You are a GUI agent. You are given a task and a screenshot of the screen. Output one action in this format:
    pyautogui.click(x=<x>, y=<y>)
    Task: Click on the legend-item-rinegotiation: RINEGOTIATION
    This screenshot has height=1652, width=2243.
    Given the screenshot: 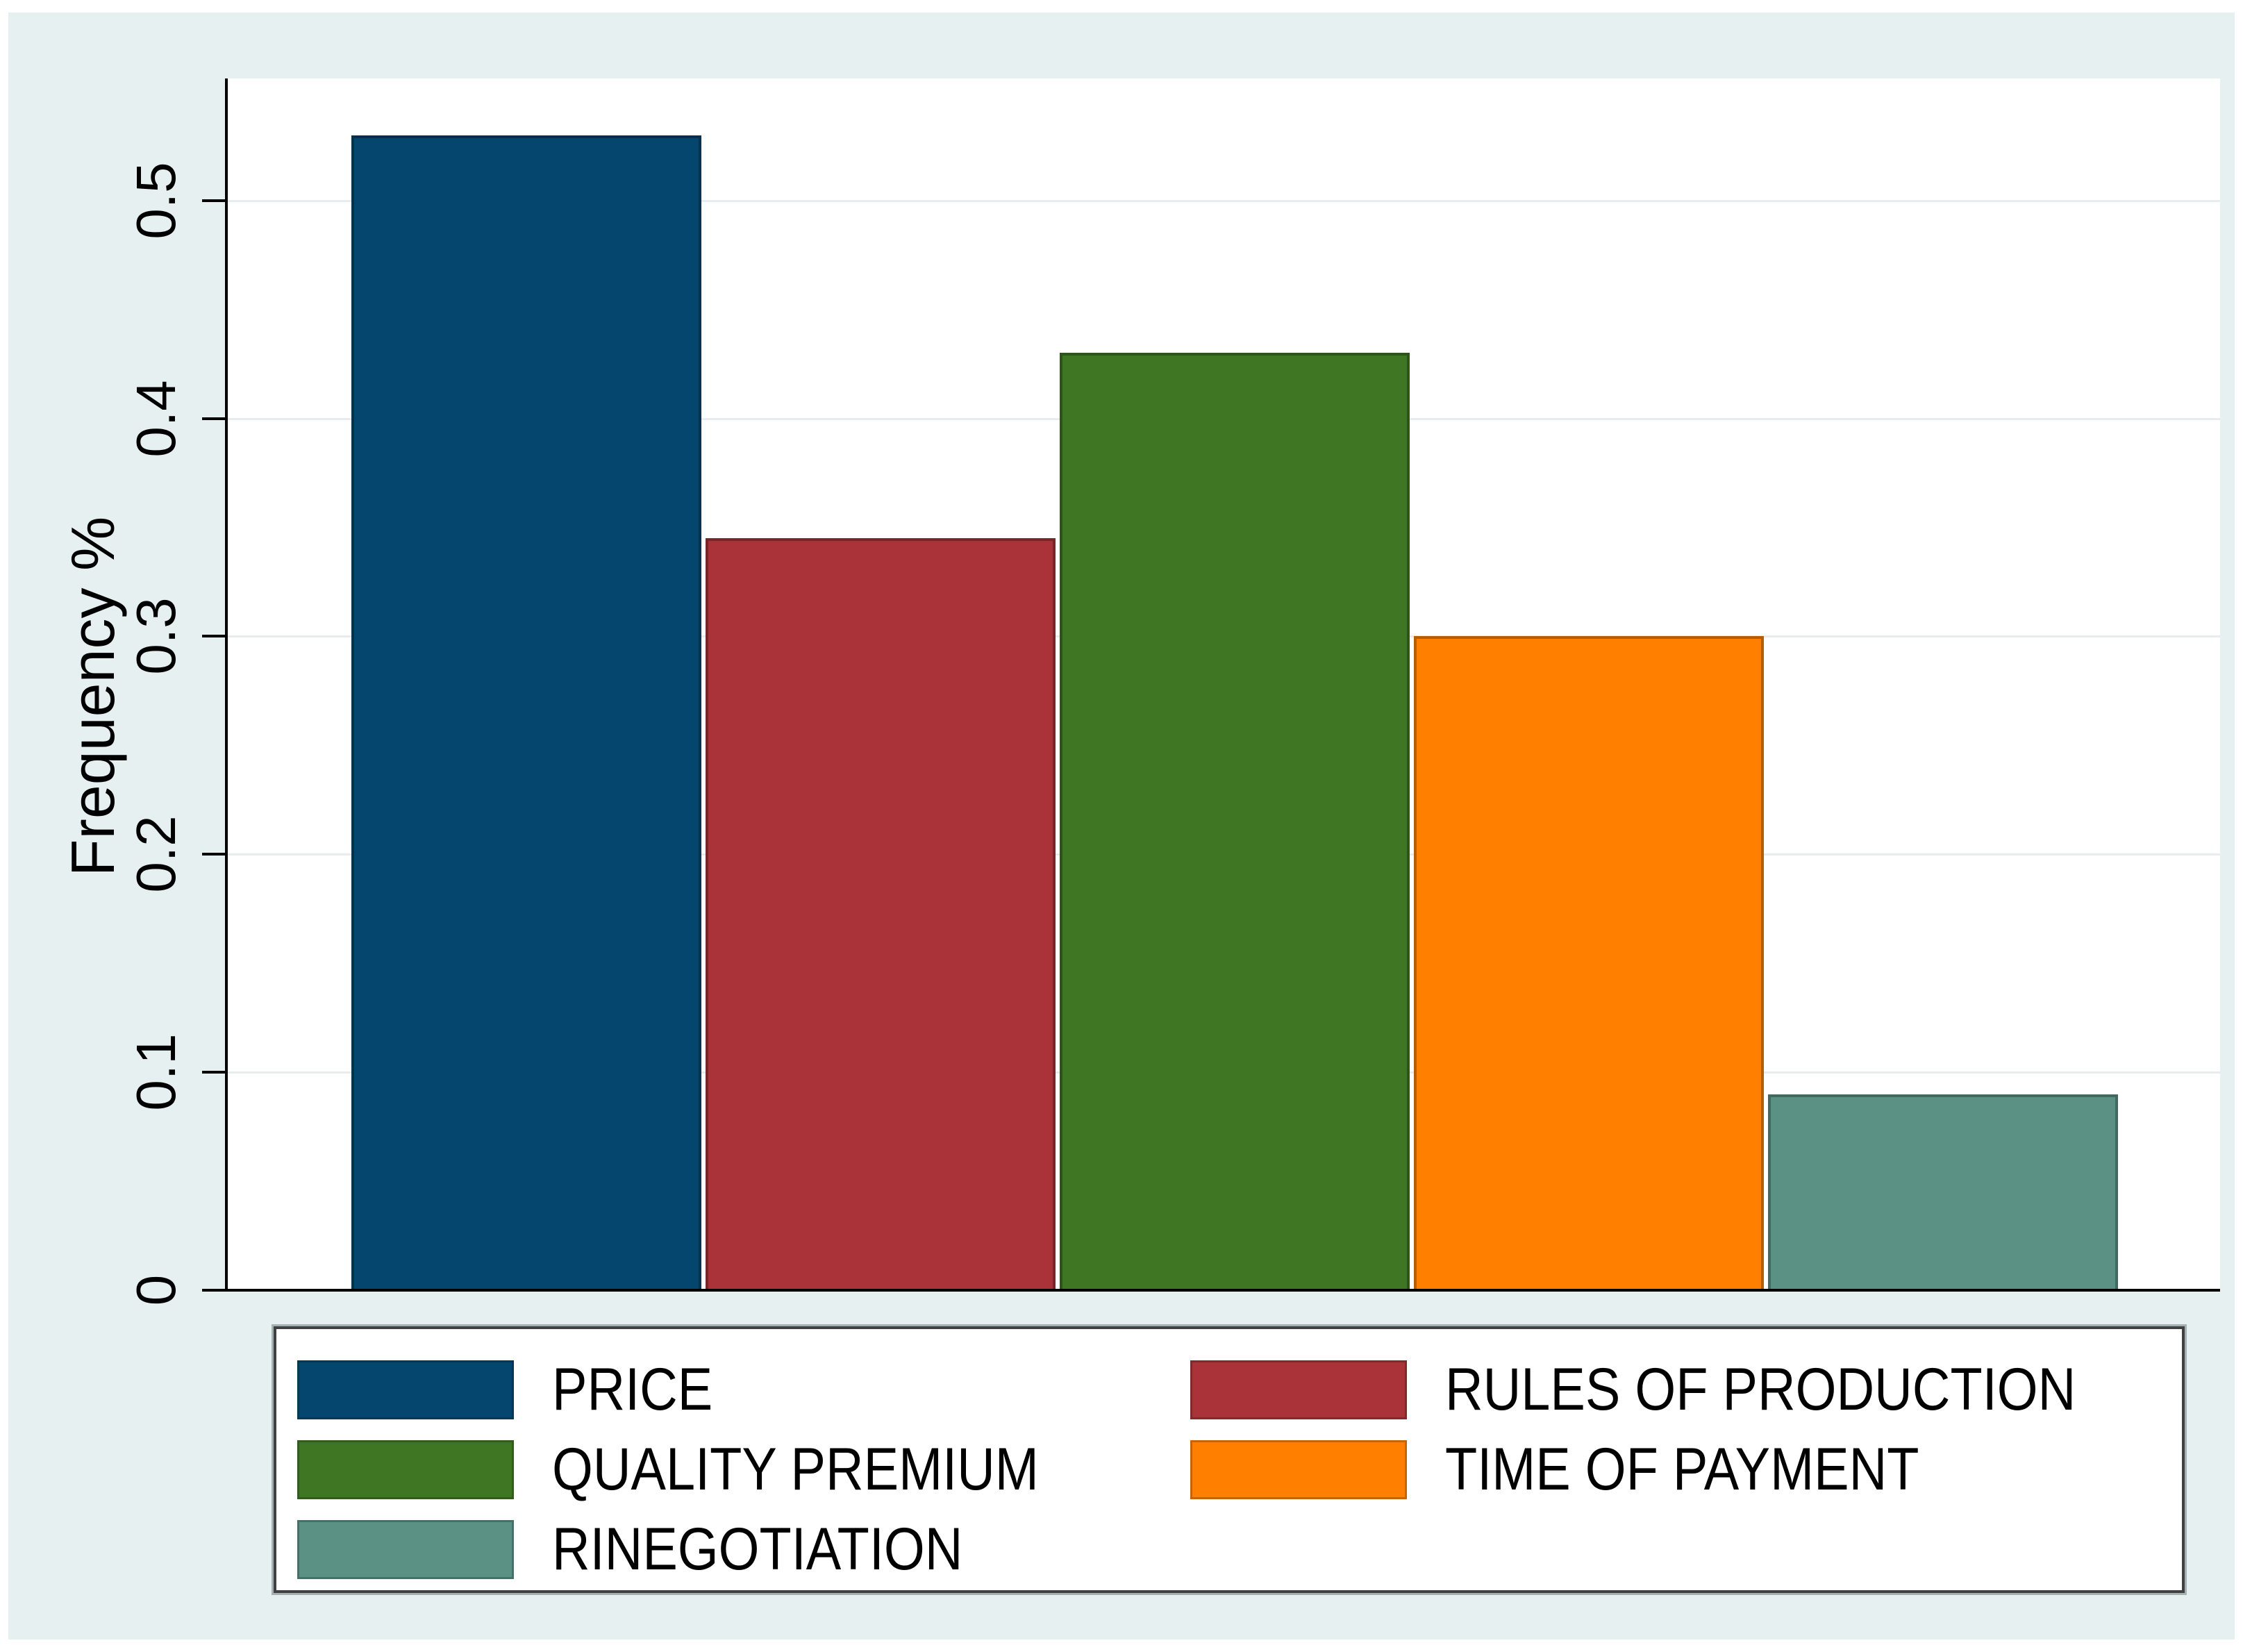 What is the action you would take?
    pyautogui.click(x=744, y=1550)
    